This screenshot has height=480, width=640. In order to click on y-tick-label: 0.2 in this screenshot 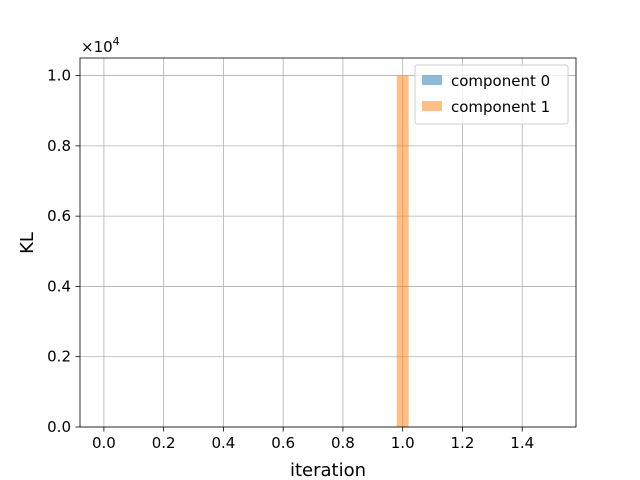, I will do `click(59, 357)`.